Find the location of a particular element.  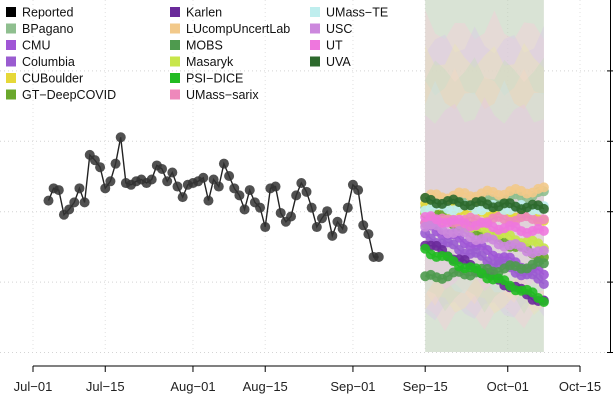

legend-label: BPagano is located at coordinates (47, 29).